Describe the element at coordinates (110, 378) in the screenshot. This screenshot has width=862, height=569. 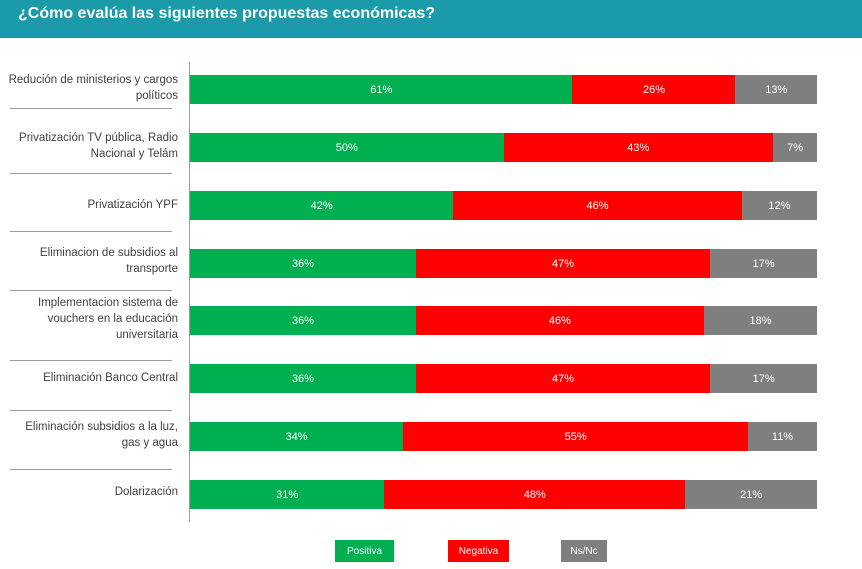
I see `category-label: Eliminación Banco Central` at that location.